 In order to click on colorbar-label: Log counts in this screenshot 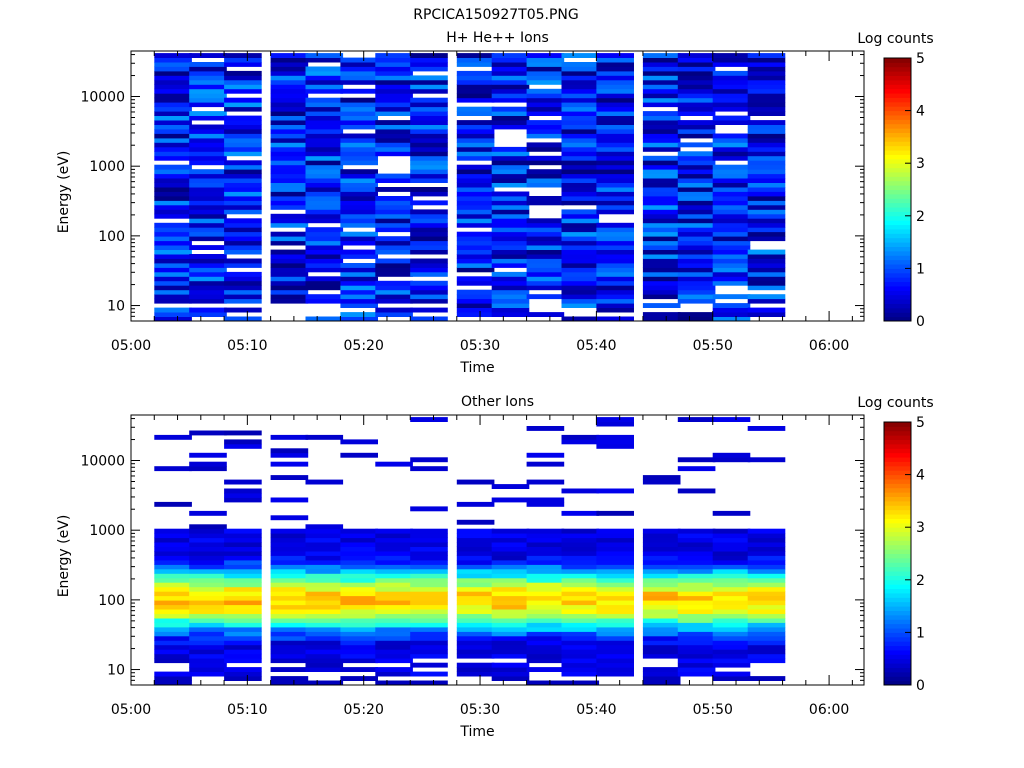, I will do `click(895, 39)`.